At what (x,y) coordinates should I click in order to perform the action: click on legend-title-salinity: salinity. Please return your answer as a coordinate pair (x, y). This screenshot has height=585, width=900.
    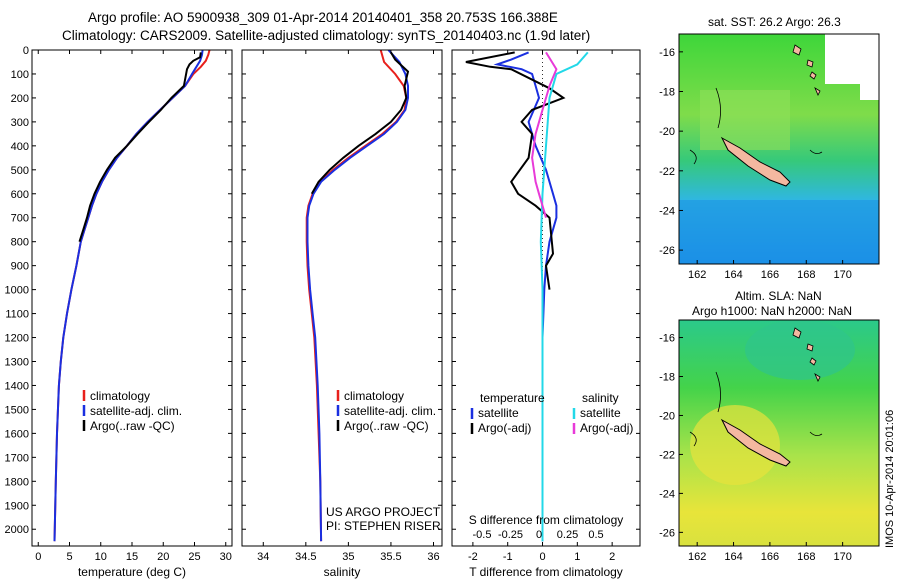
    Looking at the image, I should click on (600, 398).